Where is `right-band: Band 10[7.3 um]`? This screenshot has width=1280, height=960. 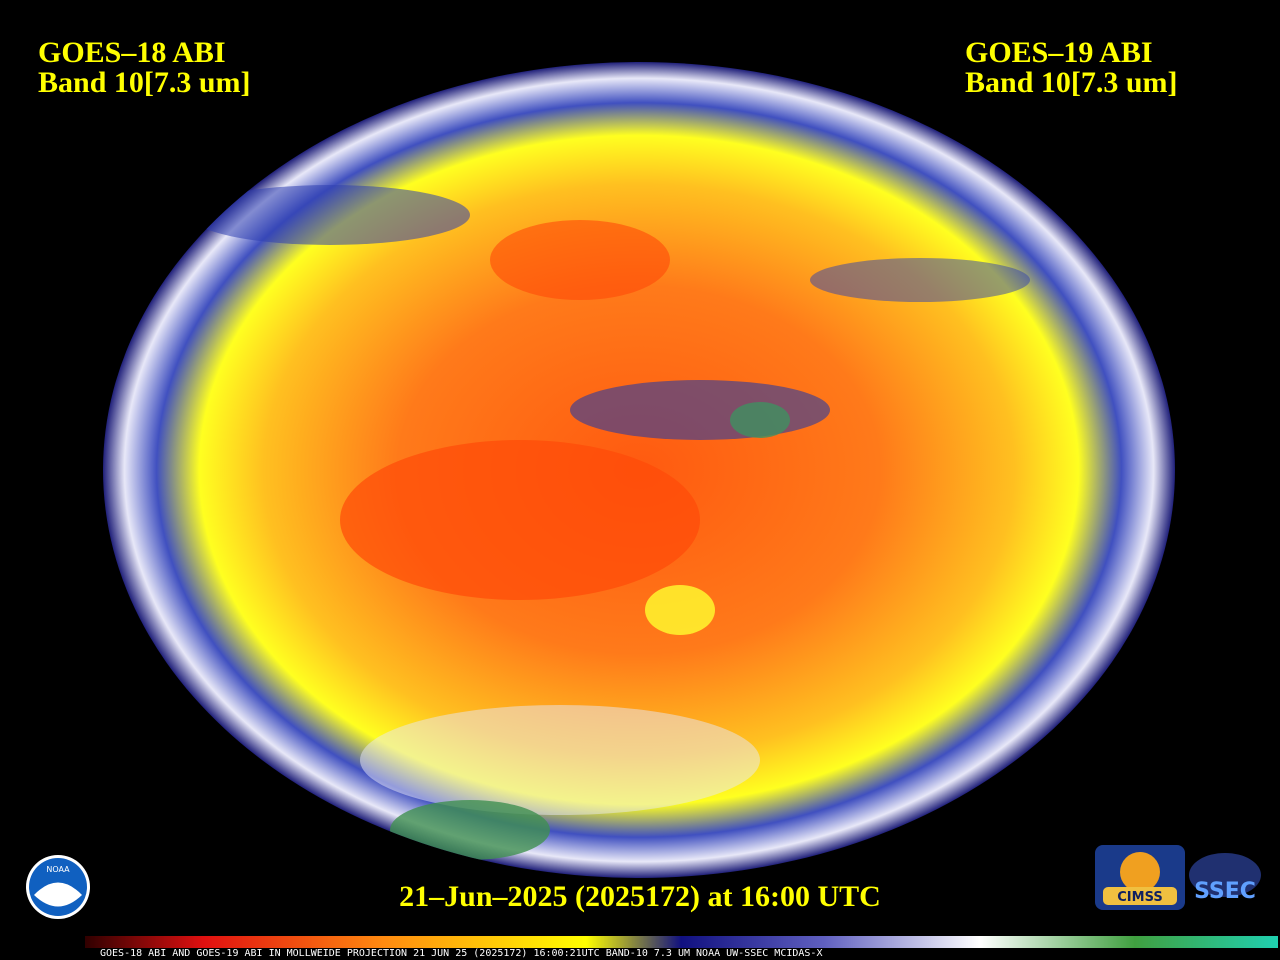 right-band: Band 10[7.3 um] is located at coordinates (1071, 82).